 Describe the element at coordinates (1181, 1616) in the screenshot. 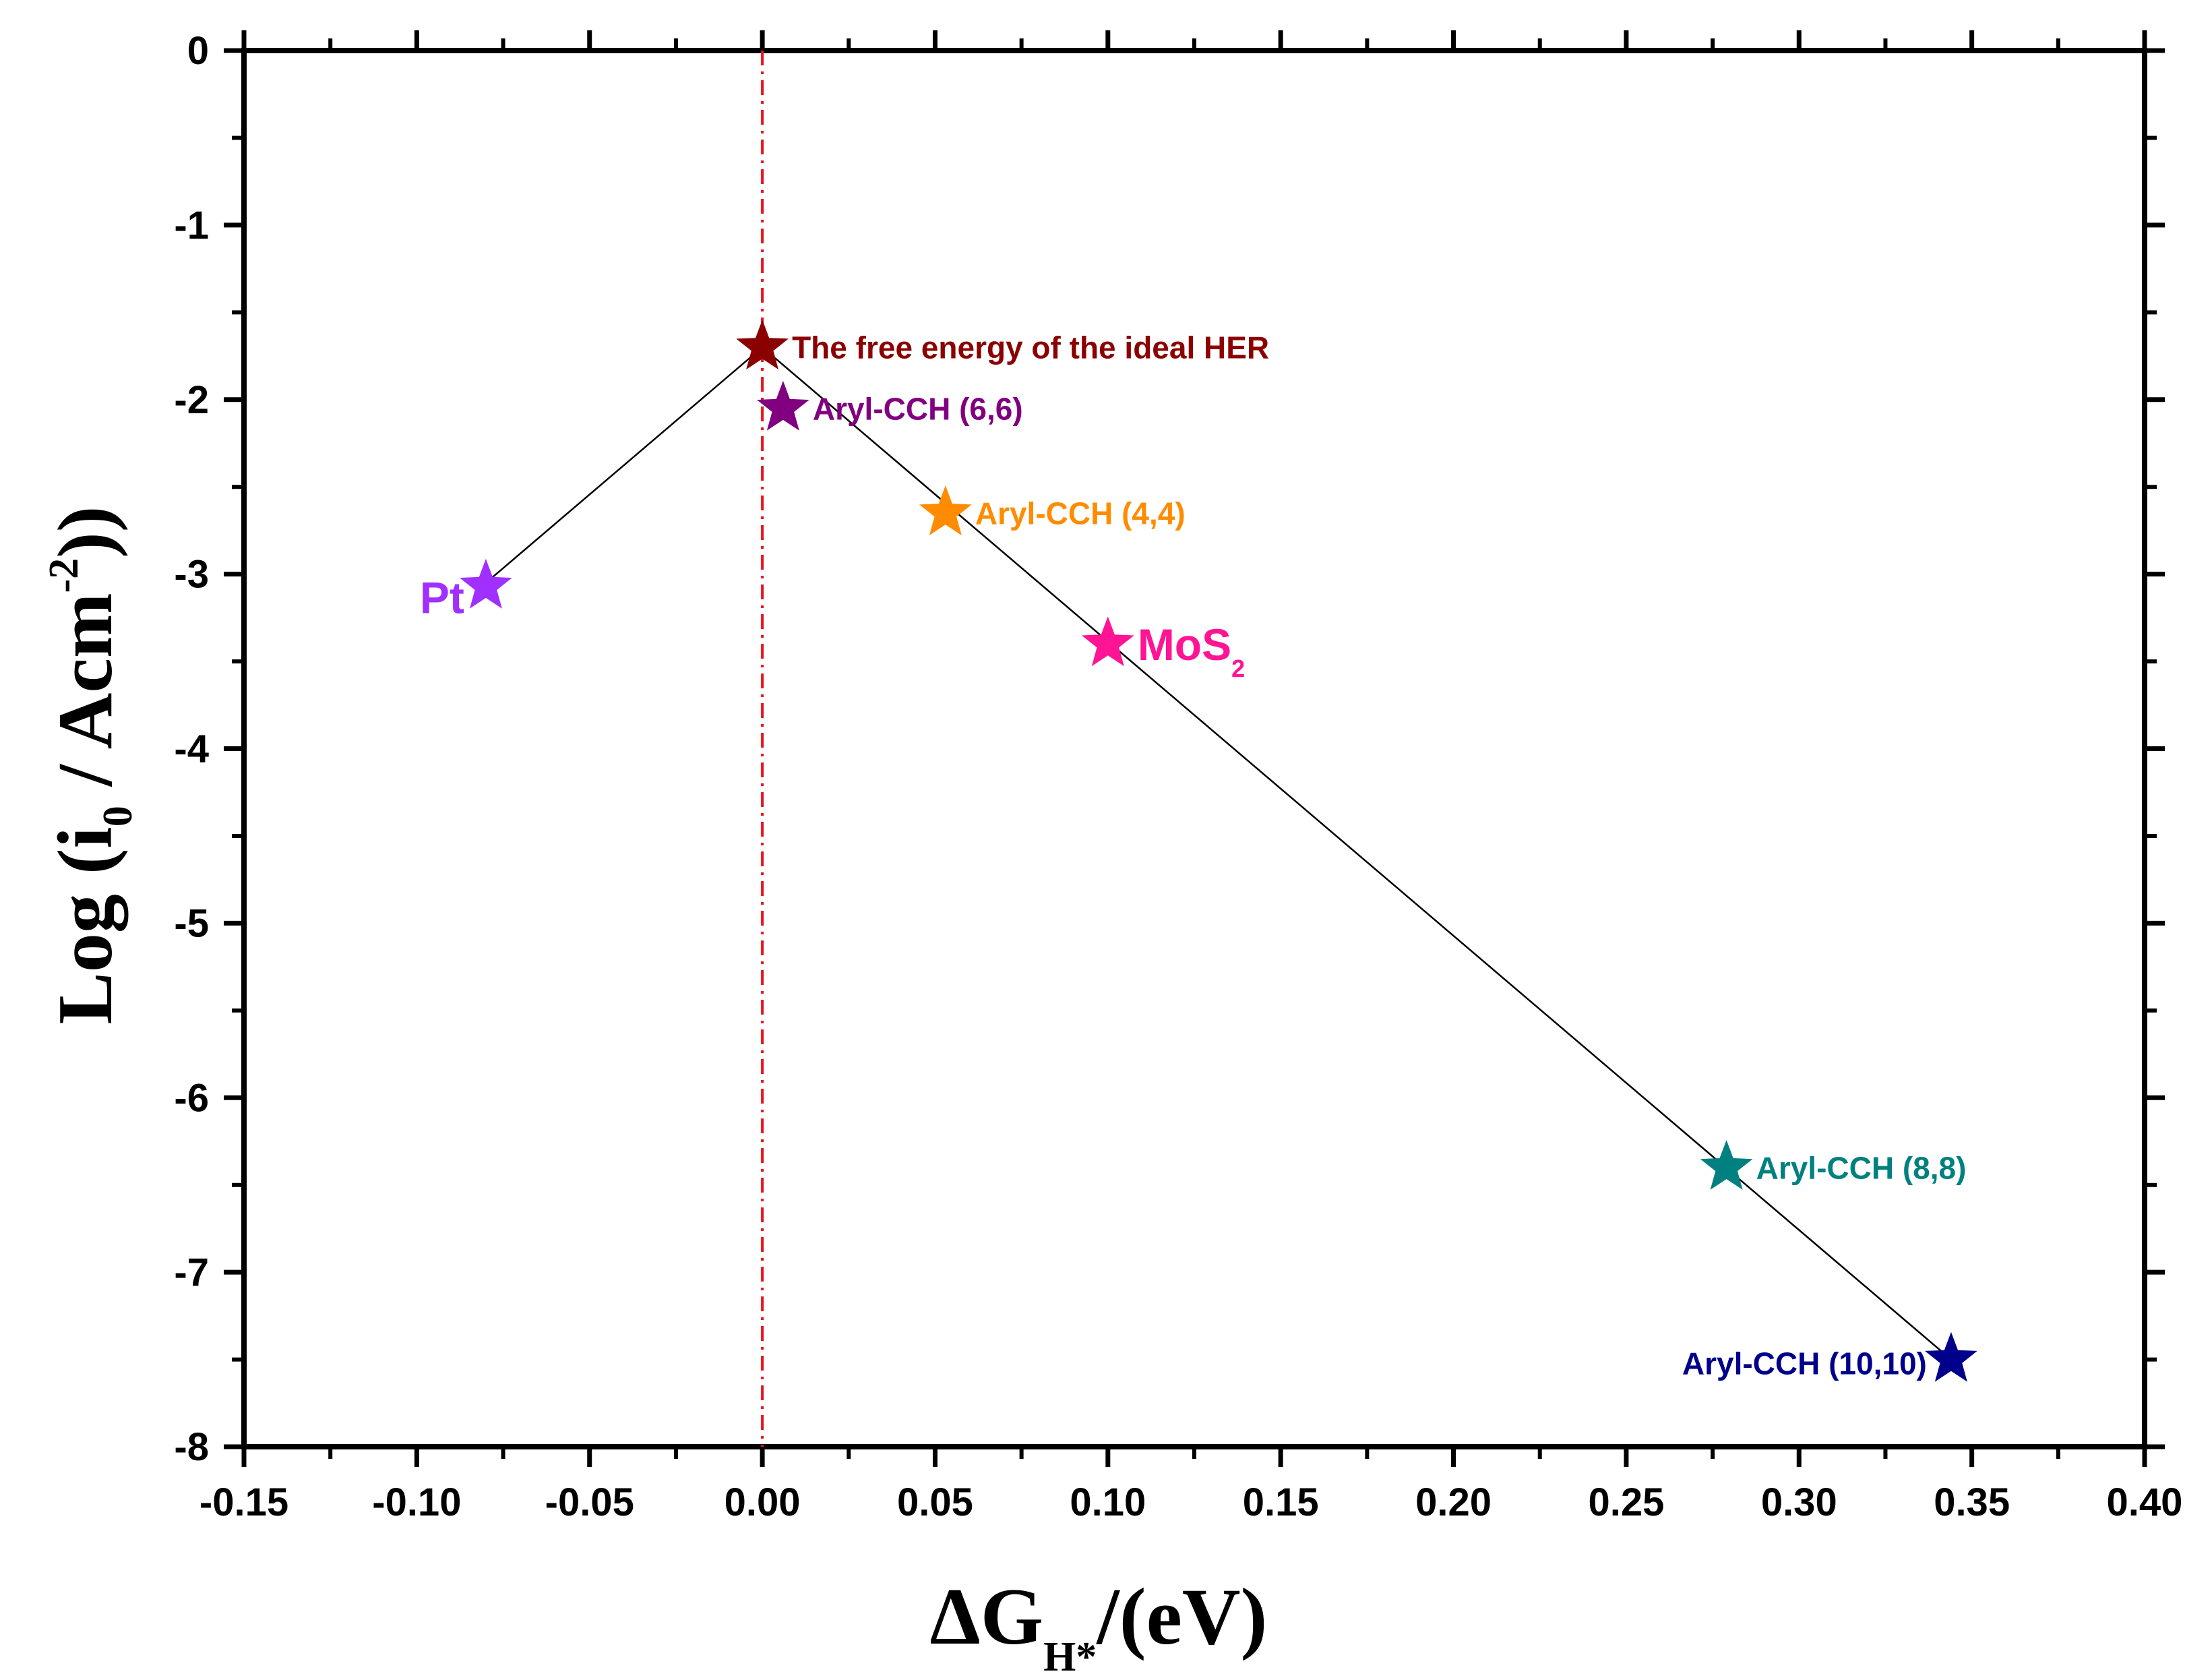

I see `x-axis-title-suffix: /(eV)` at that location.